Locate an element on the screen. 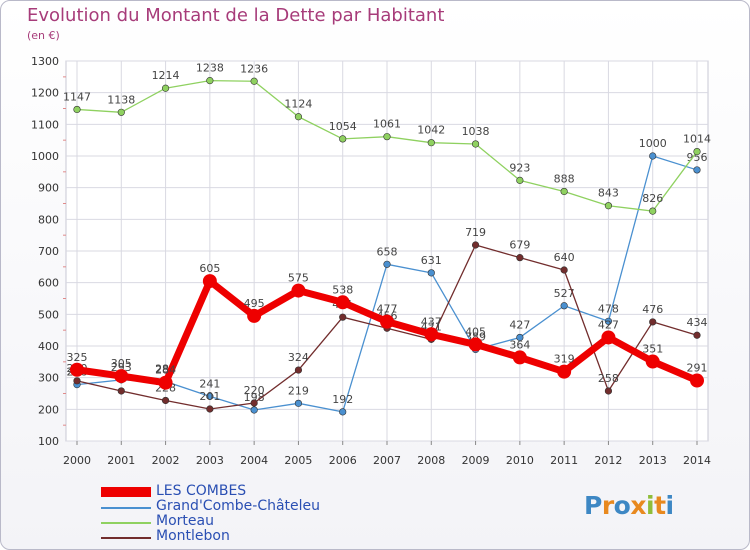 This screenshot has height=550, width=750. data-label-montlebon: 476 is located at coordinates (652, 309).